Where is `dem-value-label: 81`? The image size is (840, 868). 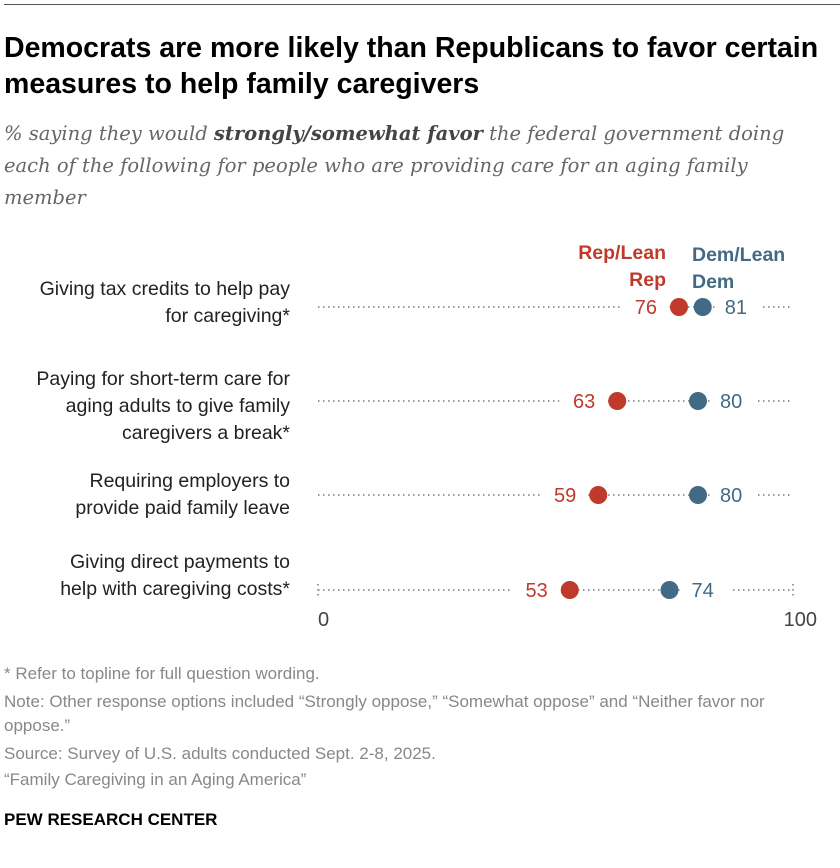 dem-value-label: 81 is located at coordinates (736, 308).